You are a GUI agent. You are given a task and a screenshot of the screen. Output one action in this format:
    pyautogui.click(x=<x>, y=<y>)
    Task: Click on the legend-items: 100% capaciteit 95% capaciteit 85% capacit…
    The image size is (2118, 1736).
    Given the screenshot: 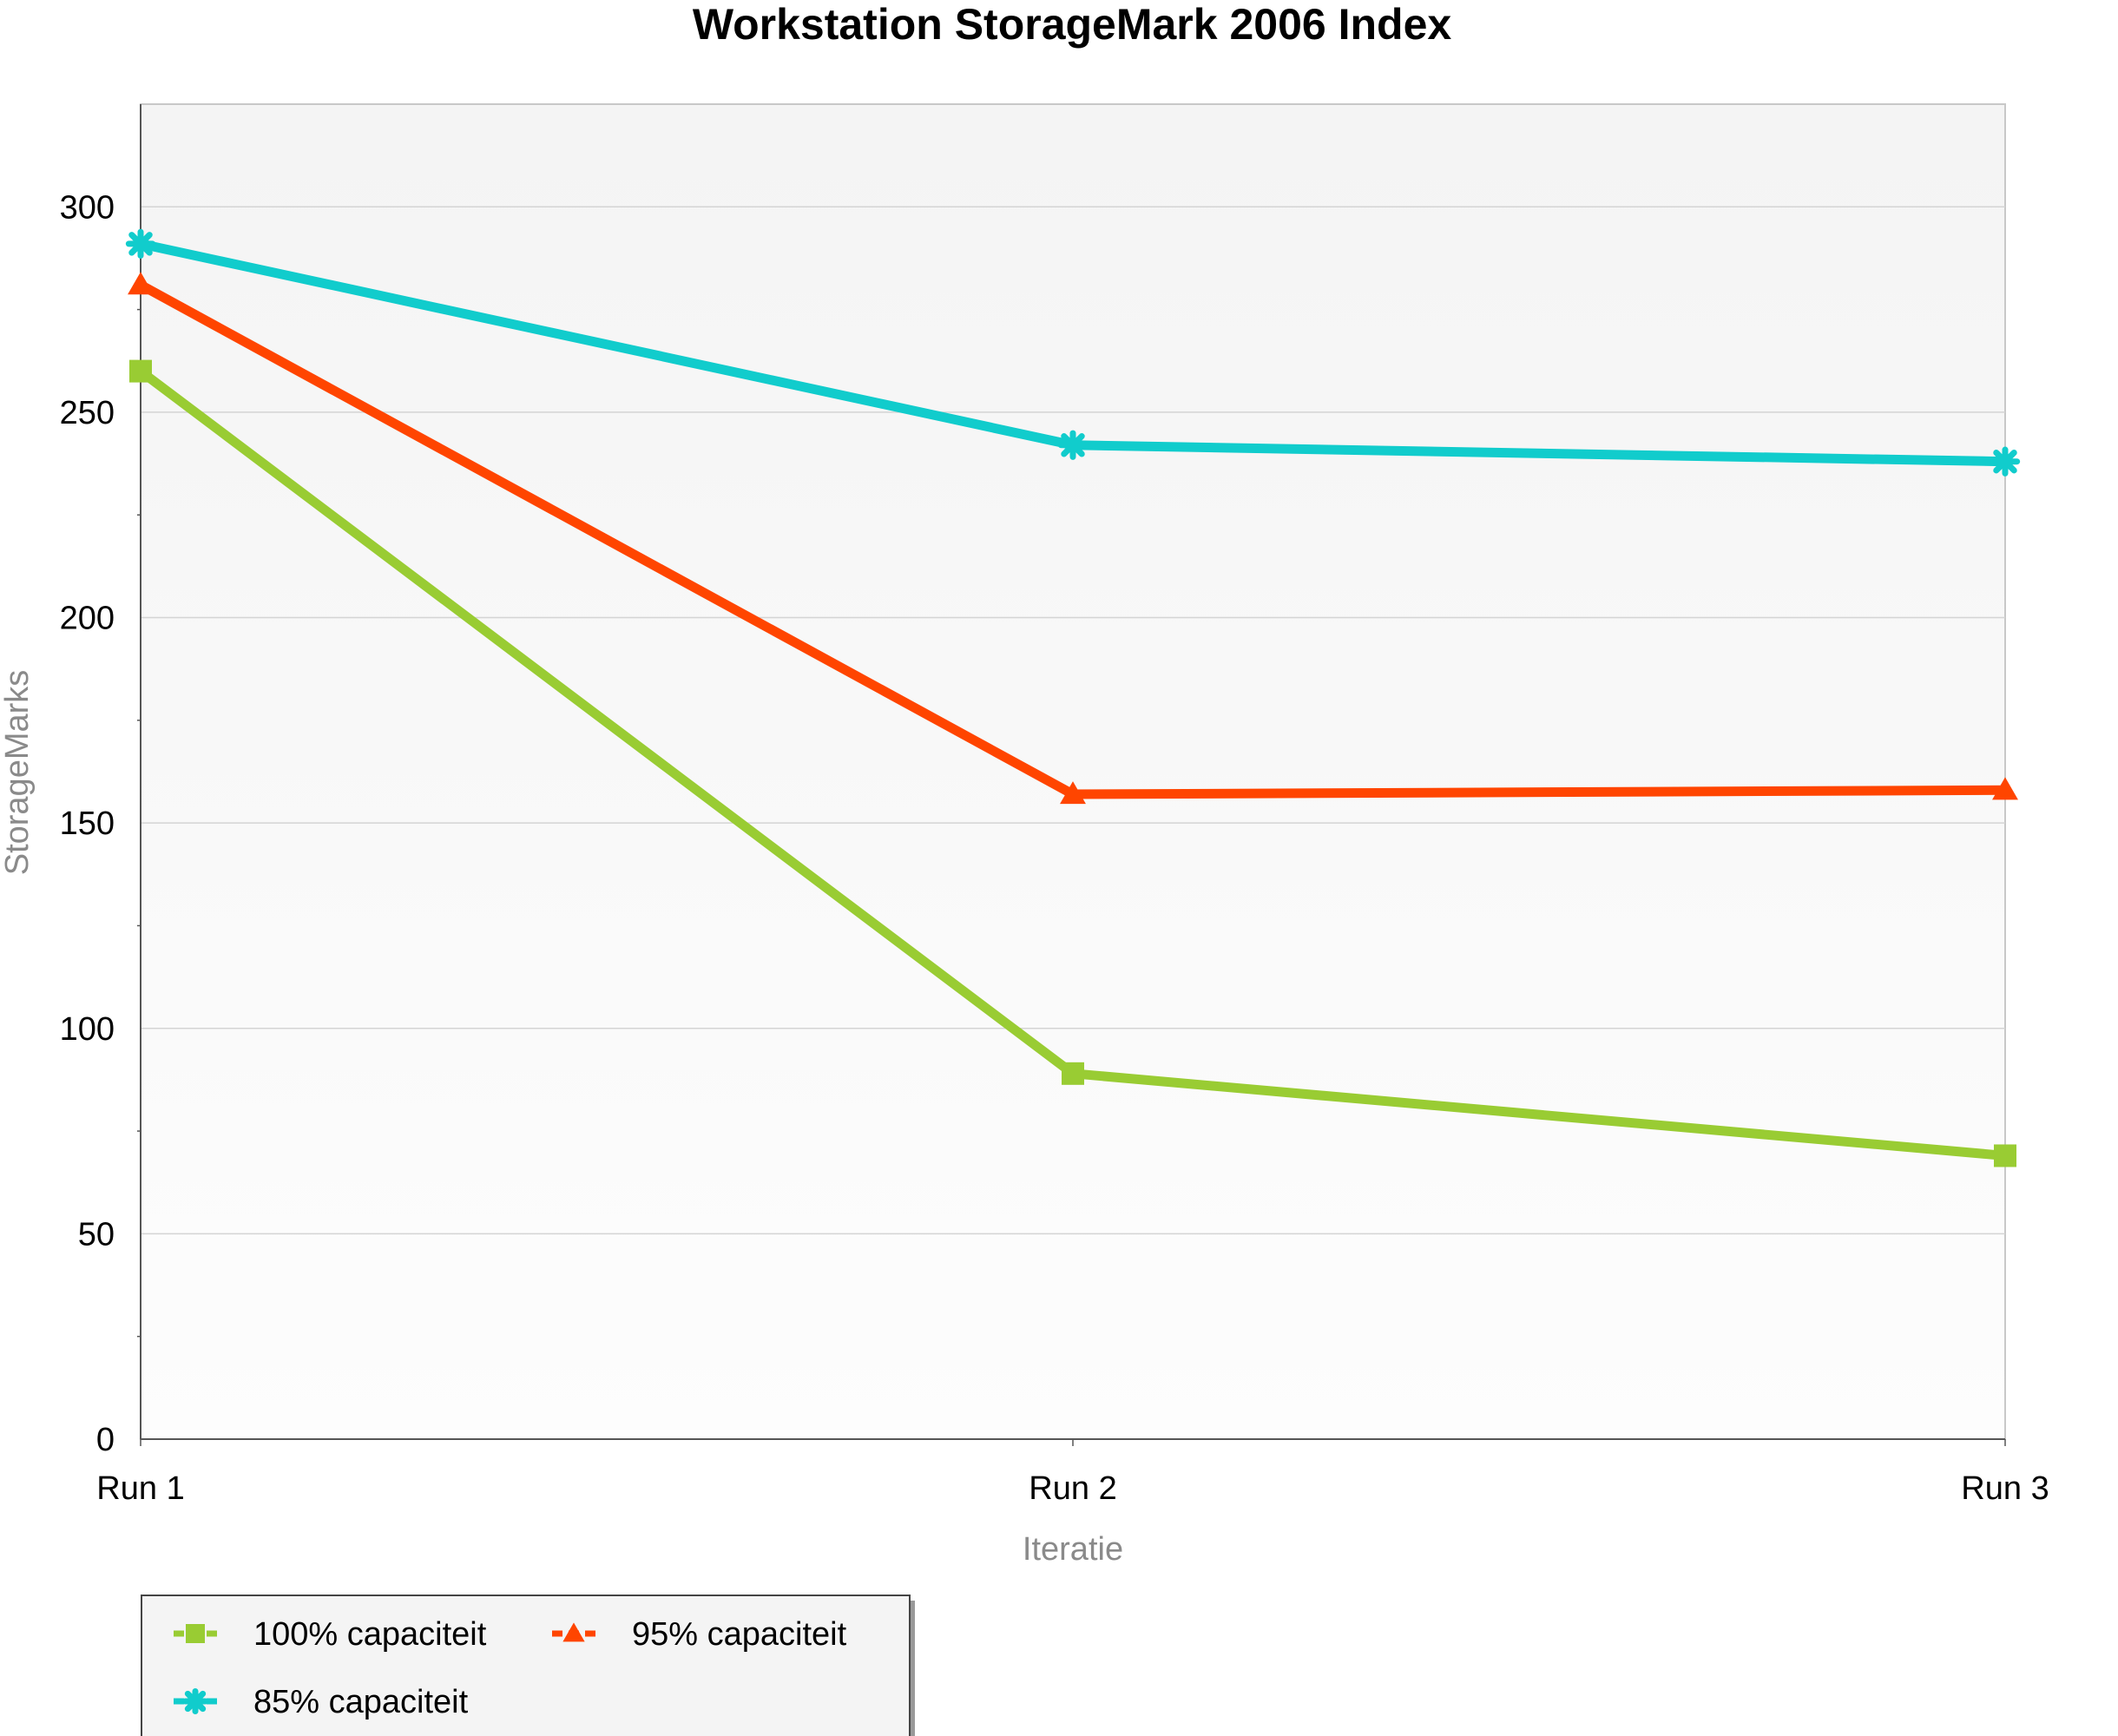 What is the action you would take?
    pyautogui.click(x=510, y=1668)
    